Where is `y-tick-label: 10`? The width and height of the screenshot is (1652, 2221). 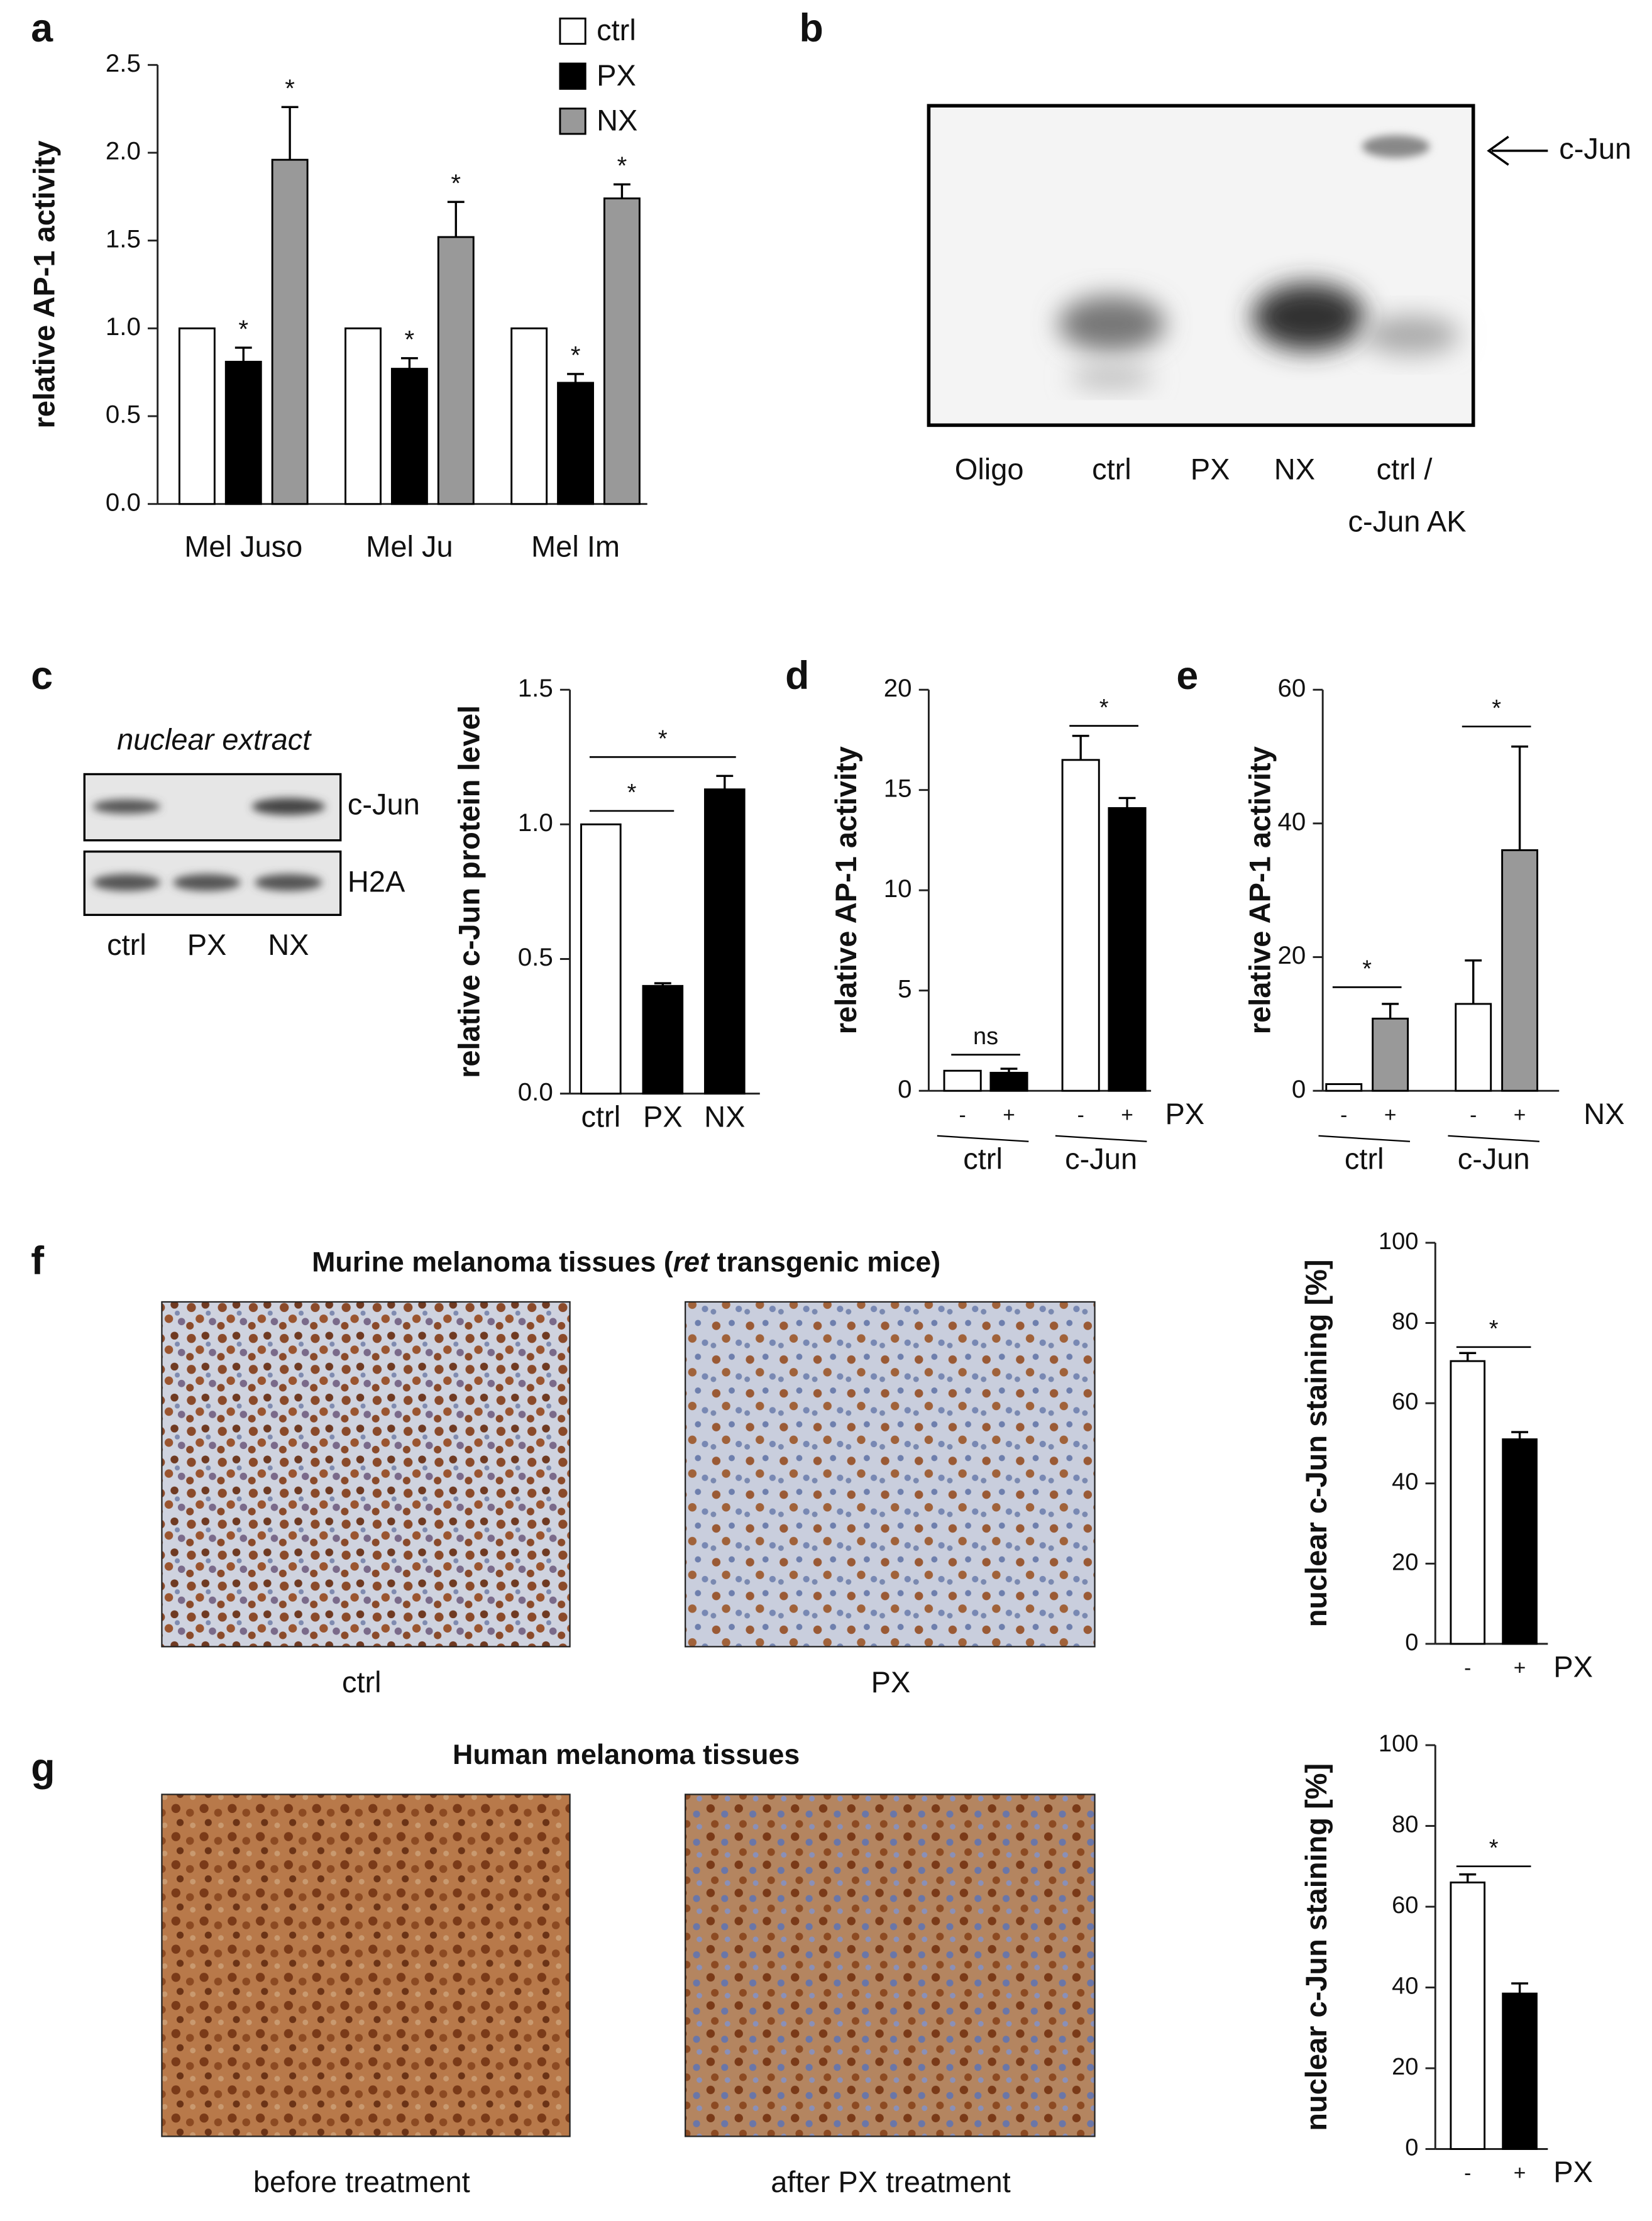
y-tick-label: 10 is located at coordinates (898, 888).